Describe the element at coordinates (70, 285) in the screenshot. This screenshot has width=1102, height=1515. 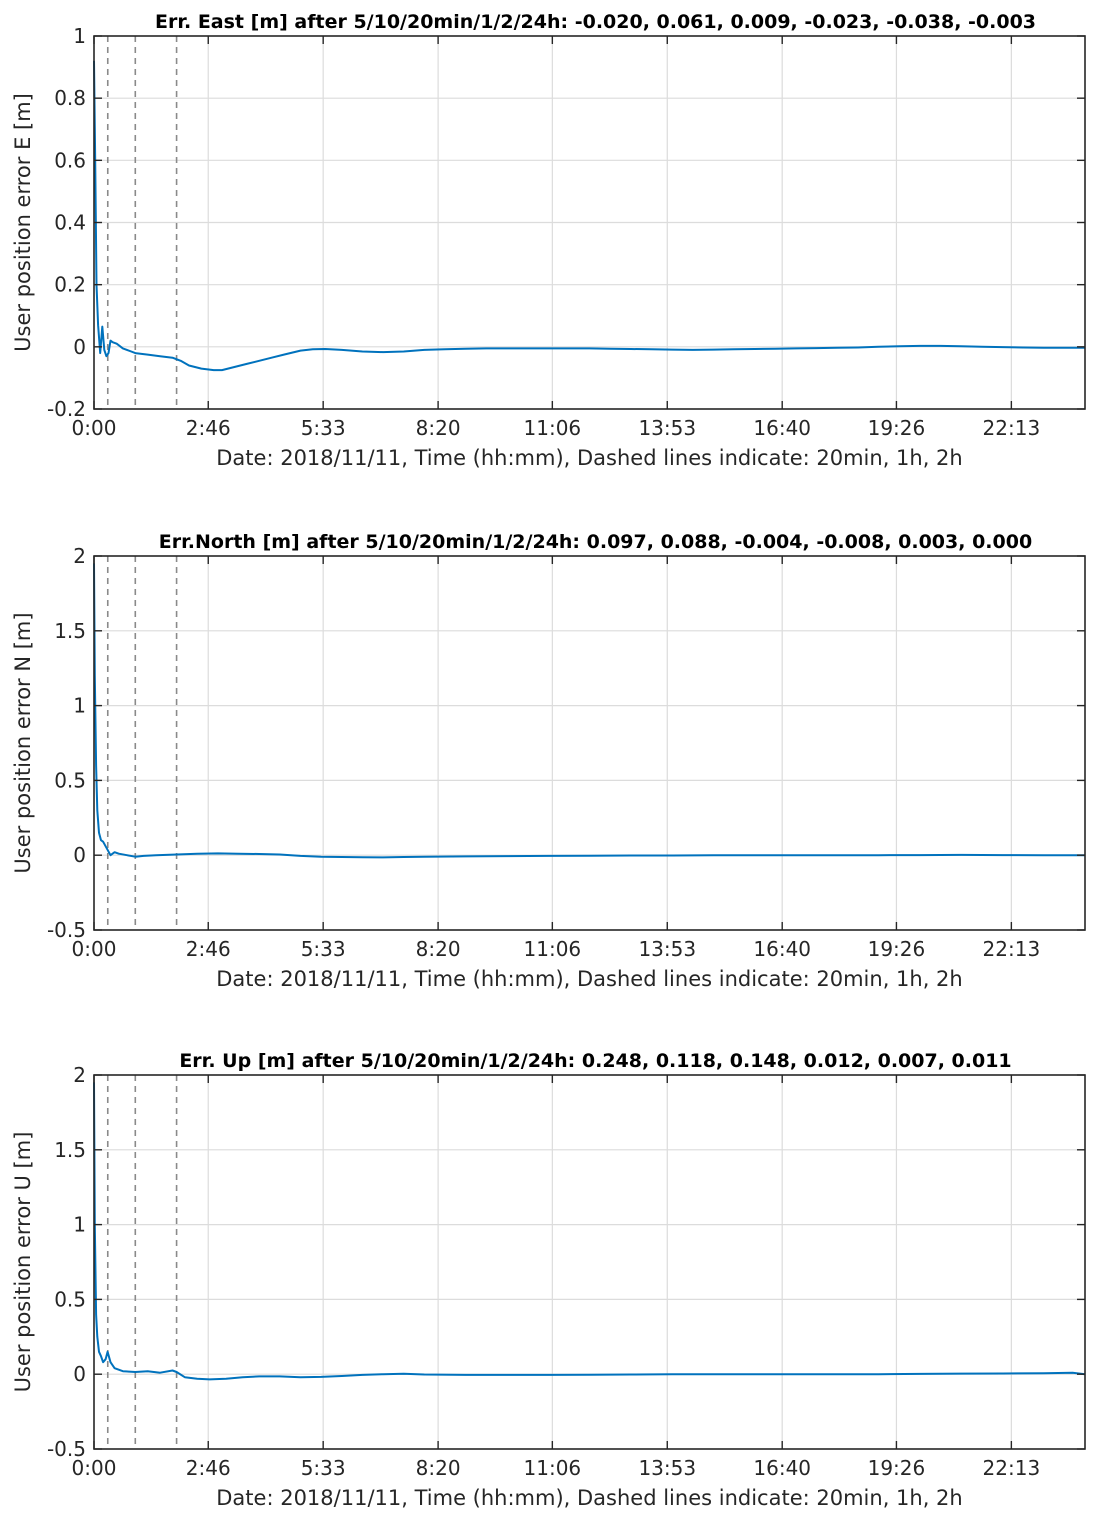
I see `y-tick-label: 0.2` at that location.